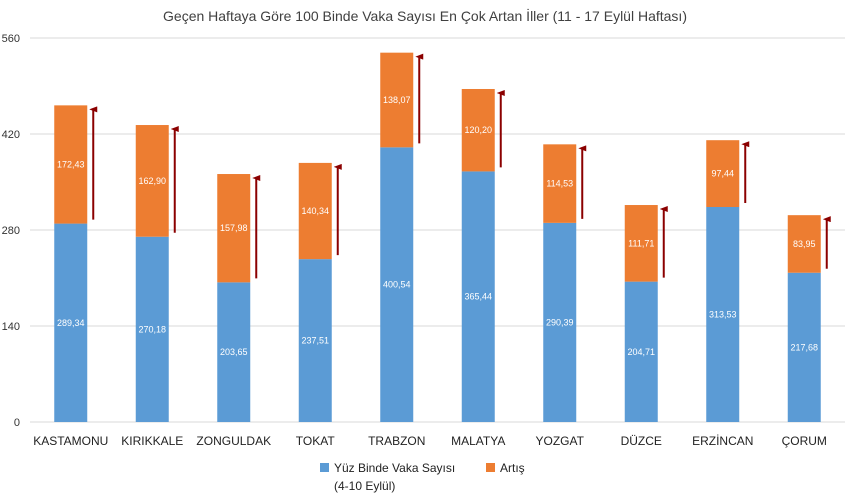  I want to click on data-label-base: 237,51, so click(315, 341).